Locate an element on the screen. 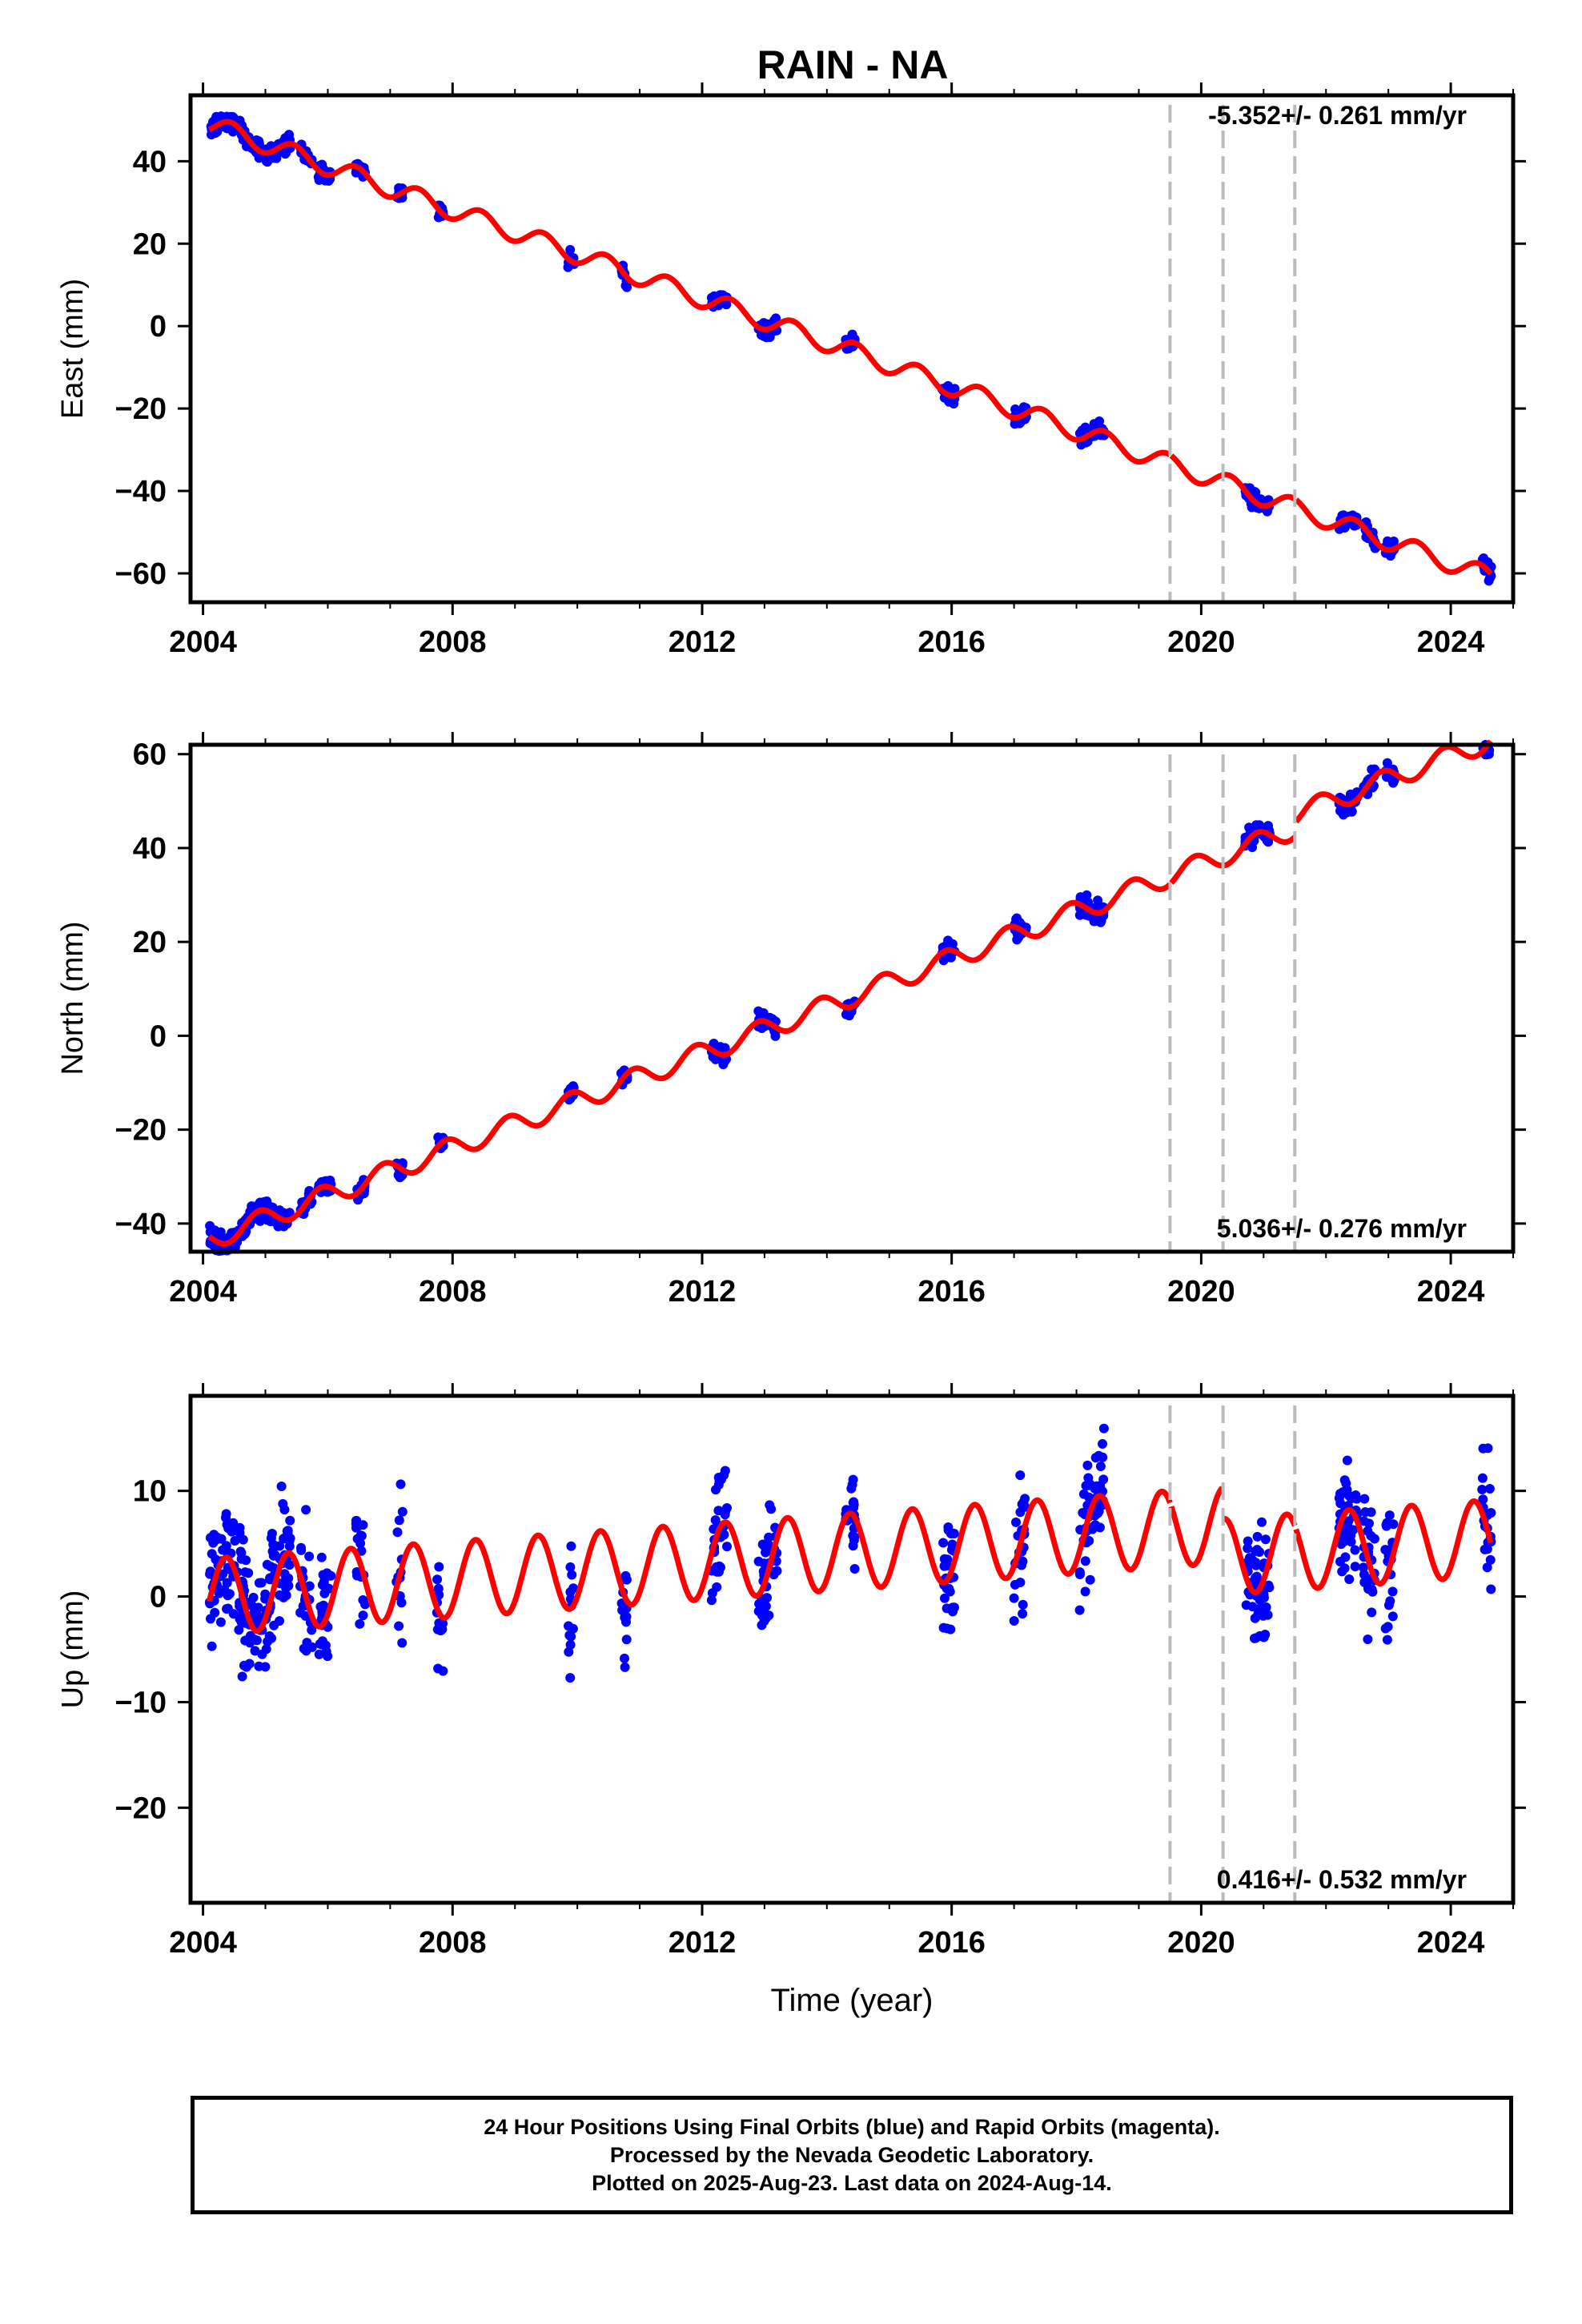  y-axis-label: East (mm) is located at coordinates (73, 349).